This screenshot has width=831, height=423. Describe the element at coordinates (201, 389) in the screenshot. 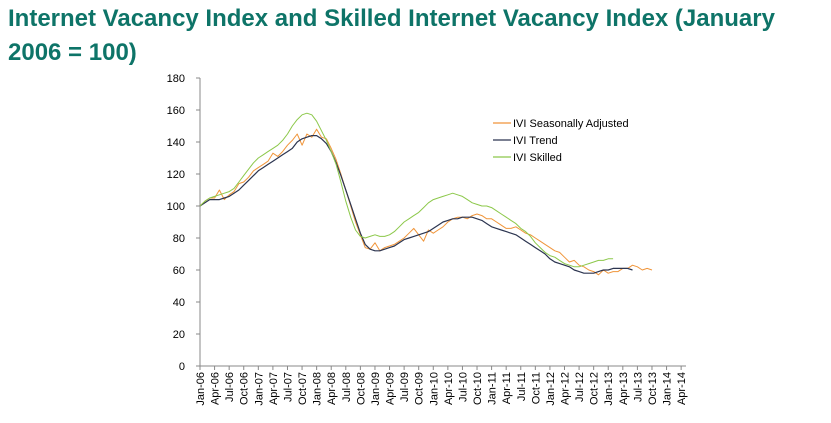

I see `x-tick-label: Jan-06` at that location.